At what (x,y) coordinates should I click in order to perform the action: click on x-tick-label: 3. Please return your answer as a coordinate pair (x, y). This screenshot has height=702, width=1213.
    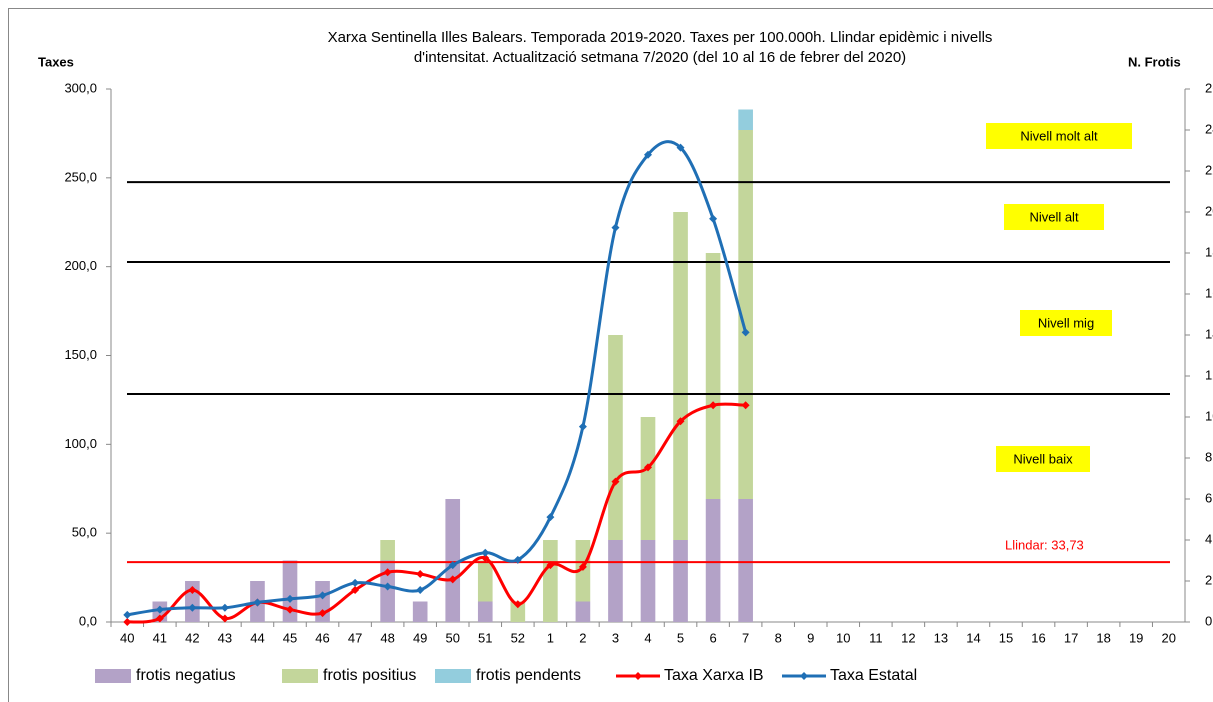
    Looking at the image, I should click on (615, 637).